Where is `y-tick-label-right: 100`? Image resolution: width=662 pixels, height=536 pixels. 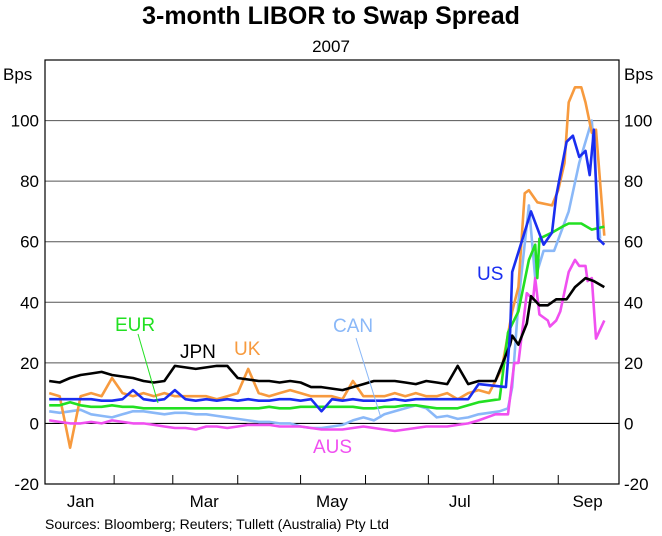
y-tick-label-right: 100 is located at coordinates (638, 121).